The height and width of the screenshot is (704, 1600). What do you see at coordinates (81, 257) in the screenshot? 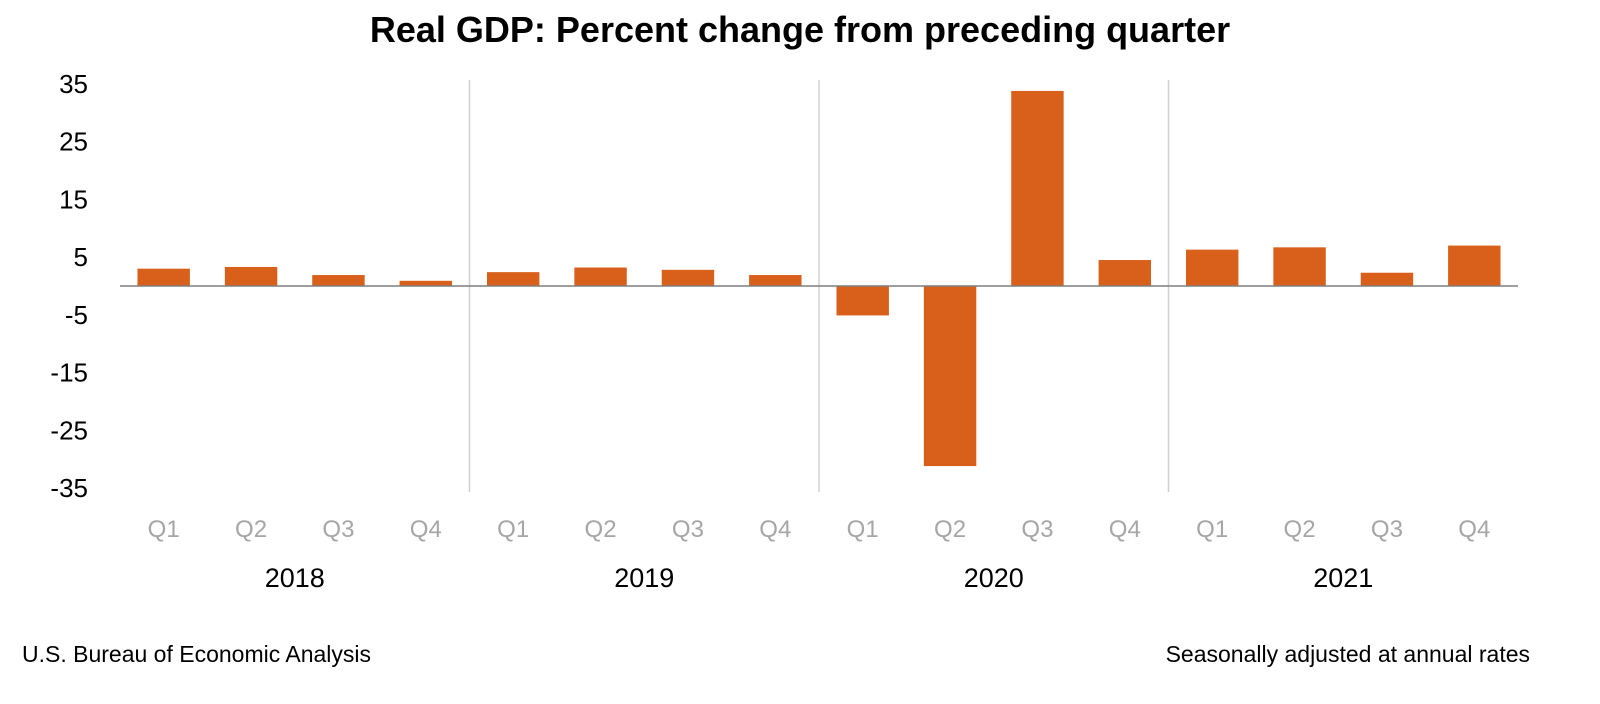
I see `y-tick-label: 5` at bounding box center [81, 257].